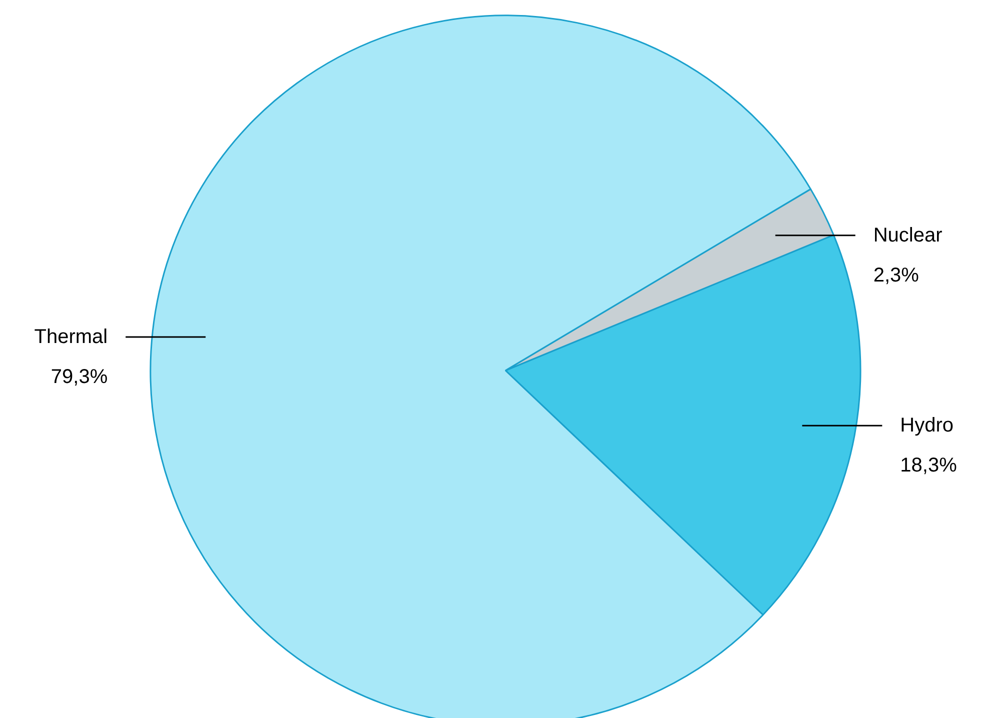 This screenshot has width=994, height=718. I want to click on data-label: 18,3%, so click(929, 465).